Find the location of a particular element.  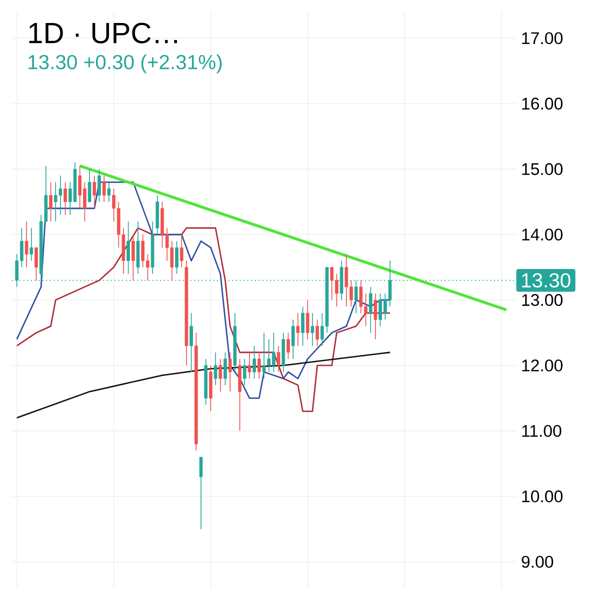

y-tick-label: 9.00 is located at coordinates (538, 562).